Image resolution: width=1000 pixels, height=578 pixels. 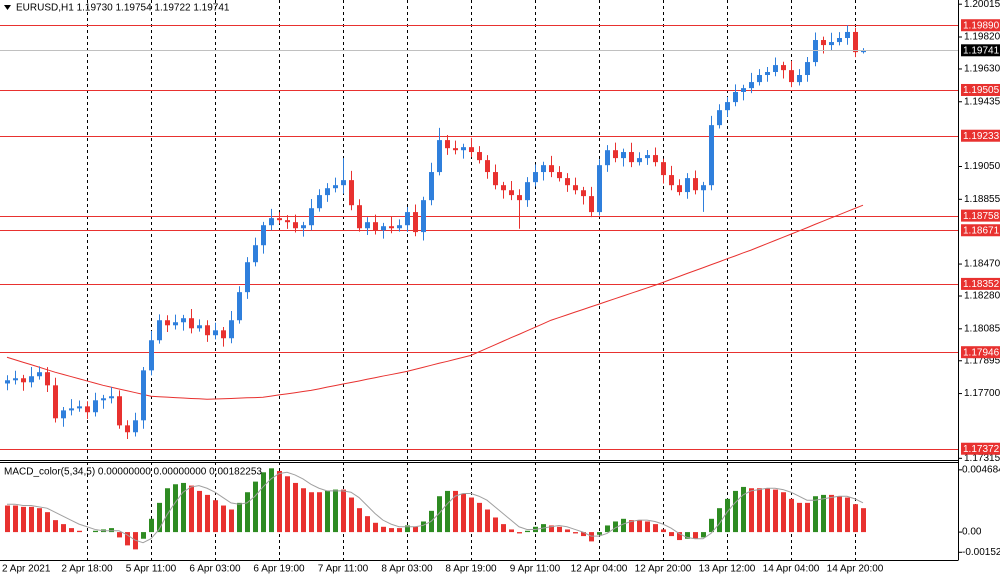 What do you see at coordinates (982, 328) in the screenshot?
I see `y-tick-label: 1.18085` at bounding box center [982, 328].